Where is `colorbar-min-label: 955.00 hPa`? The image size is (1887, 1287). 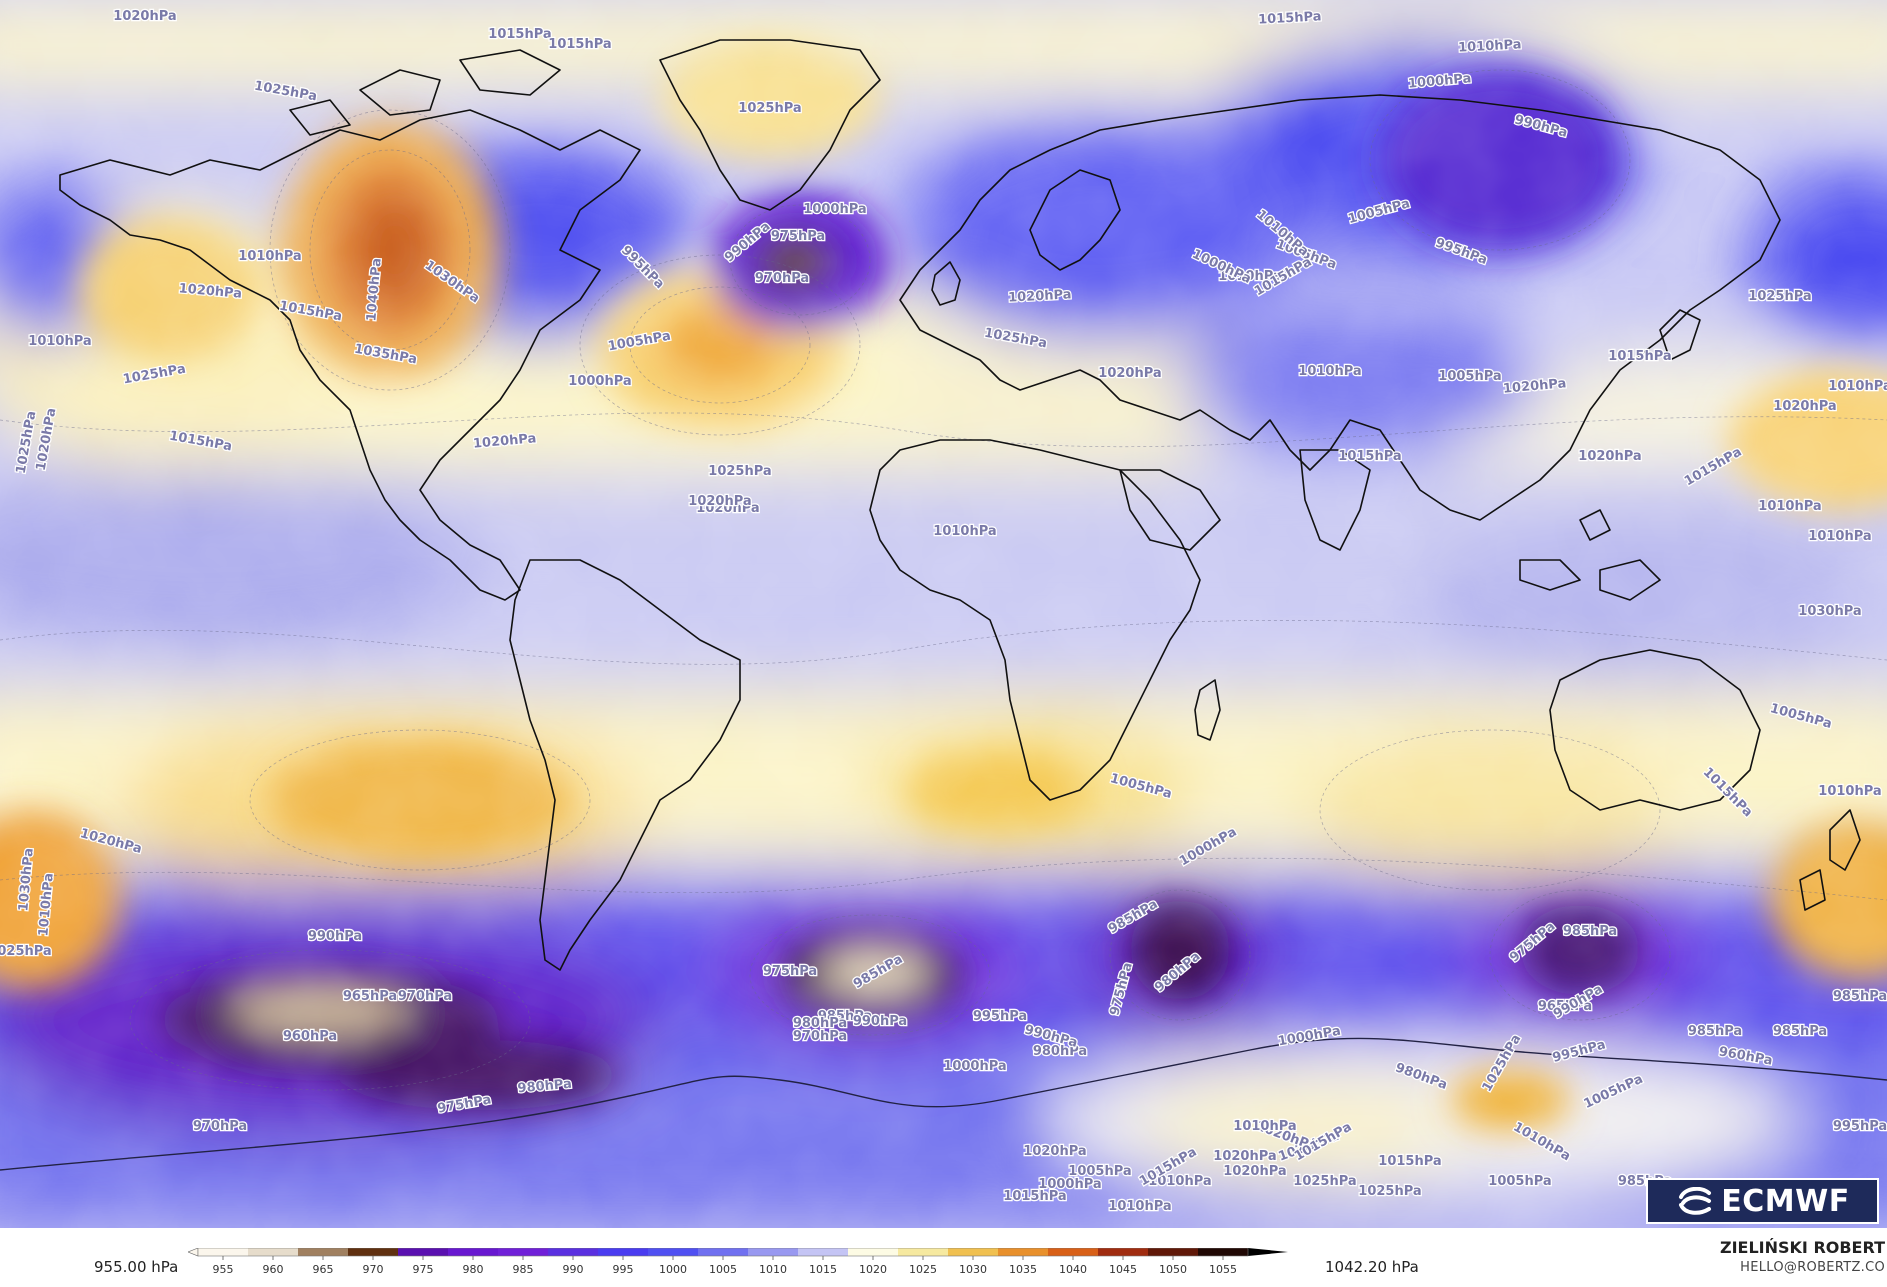 colorbar-min-label: 955.00 hPa is located at coordinates (136, 1267).